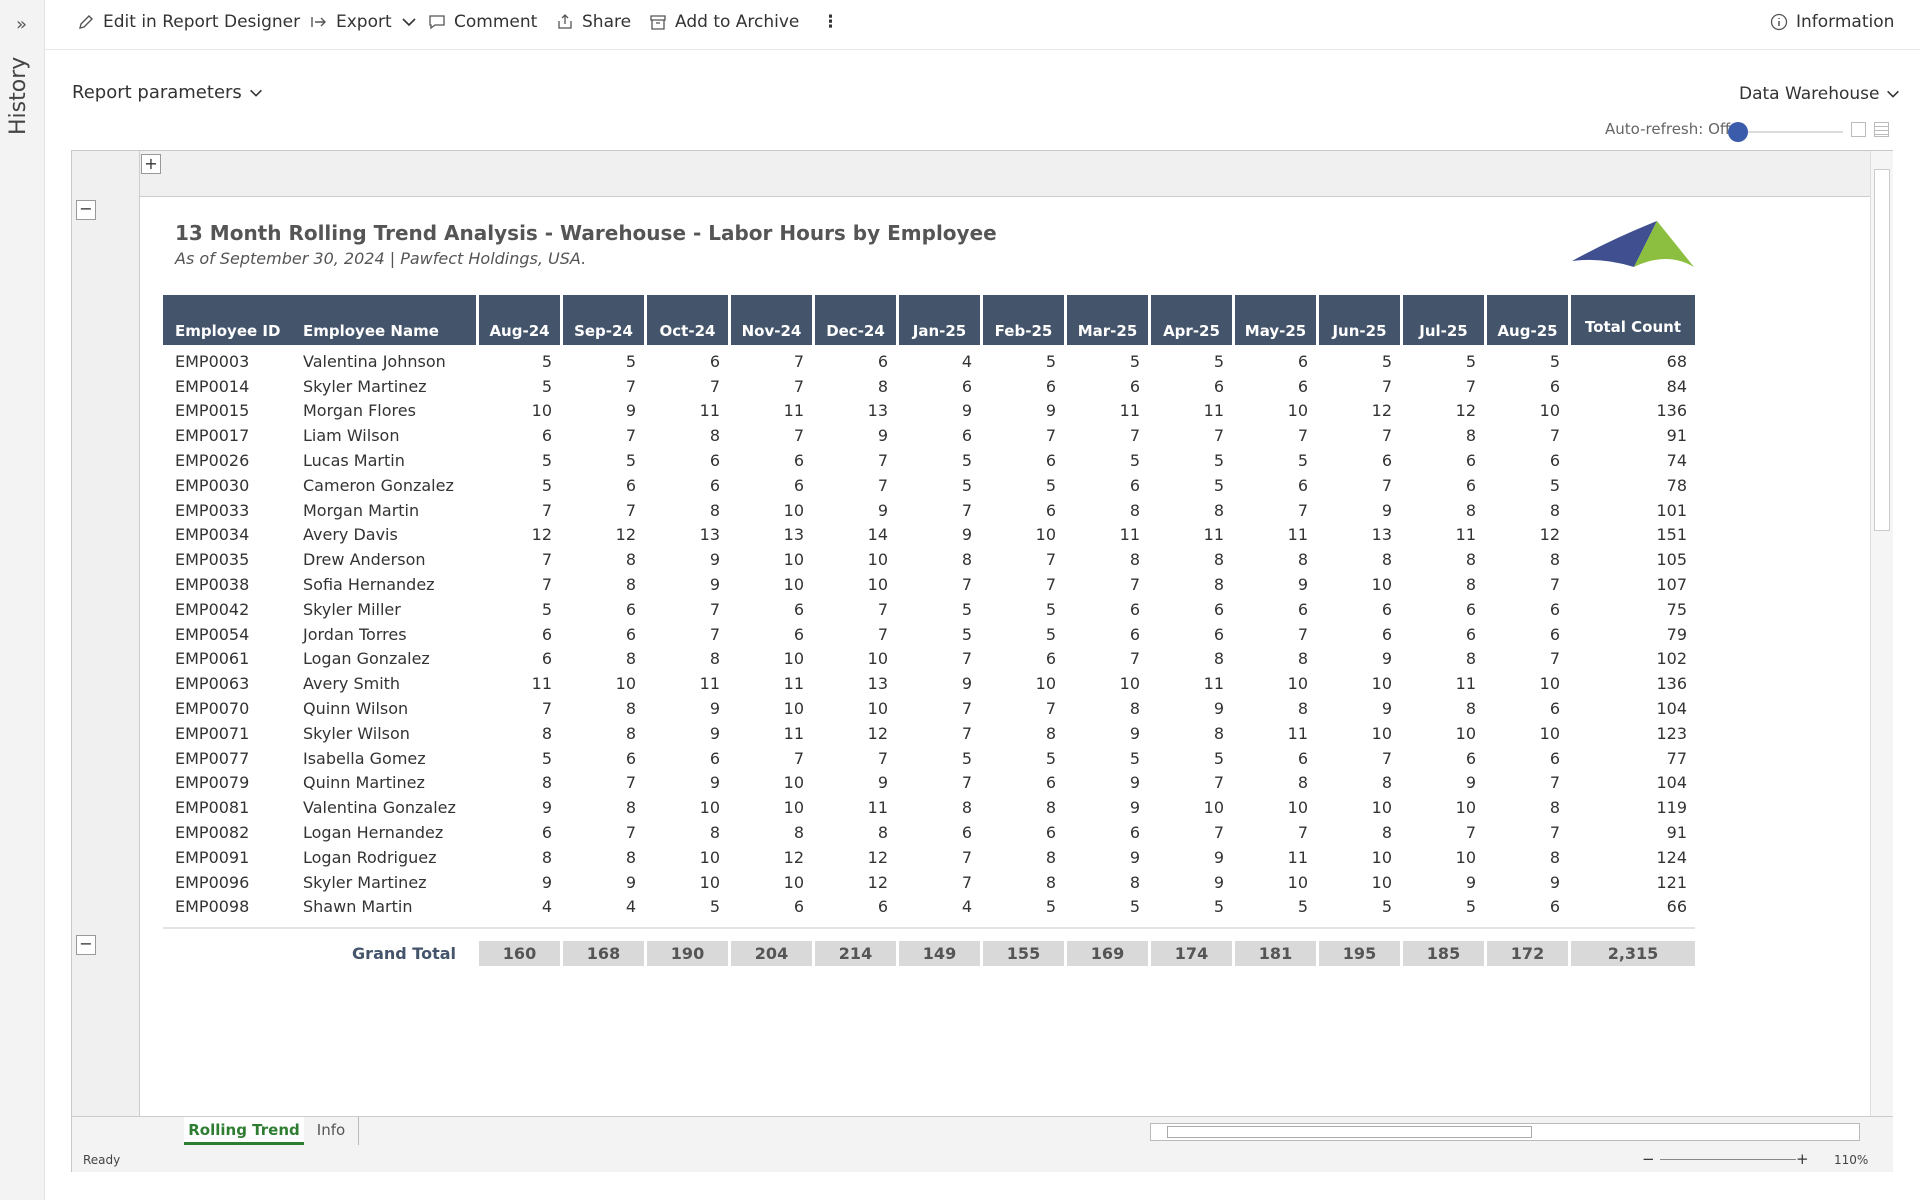  What do you see at coordinates (212, 634) in the screenshot?
I see `cell: EMP0054` at bounding box center [212, 634].